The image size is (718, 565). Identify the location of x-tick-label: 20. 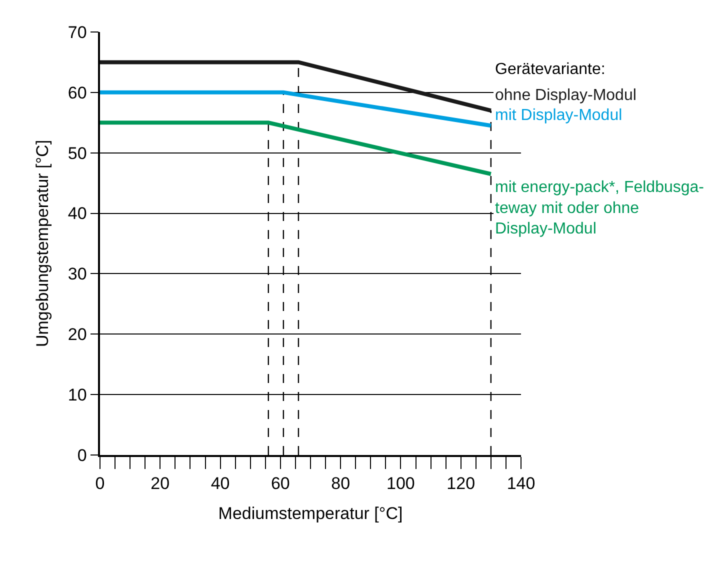
(160, 484).